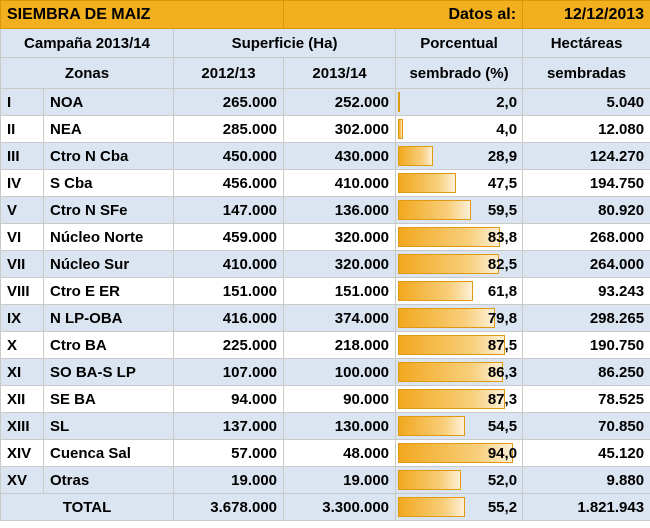 The width and height of the screenshot is (650, 528). I want to click on hectares-sown: 194.750, so click(586, 183).